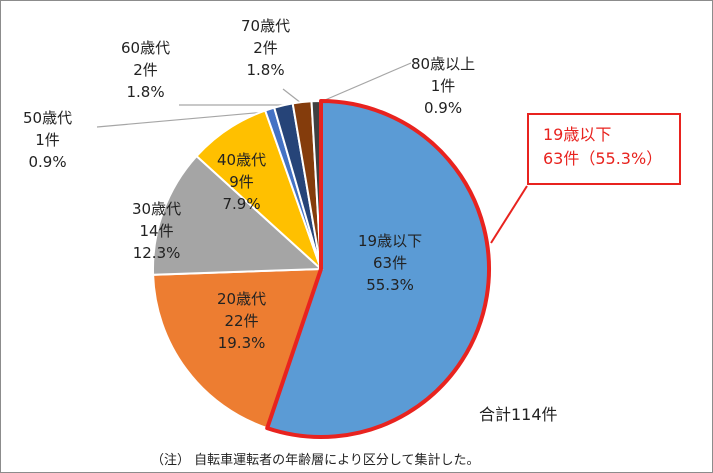  Describe the element at coordinates (390, 241) in the screenshot. I see `label-19-name: 19歳以下` at that location.